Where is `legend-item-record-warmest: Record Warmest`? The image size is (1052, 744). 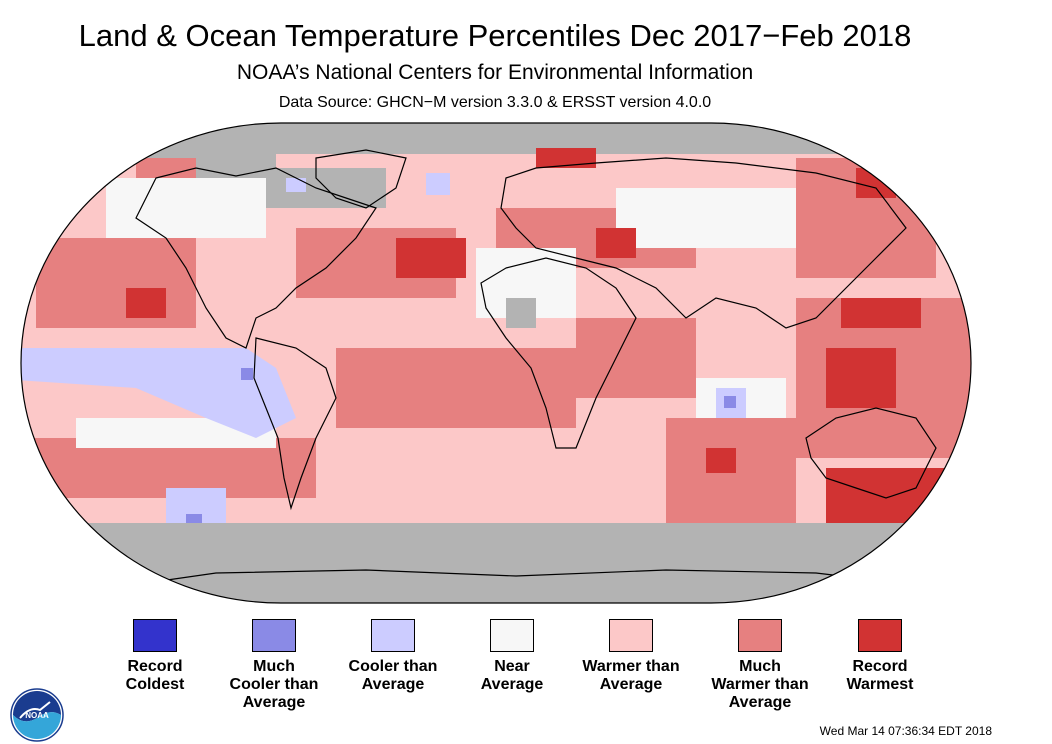 legend-item-record-warmest: Record Warmest is located at coordinates (880, 656).